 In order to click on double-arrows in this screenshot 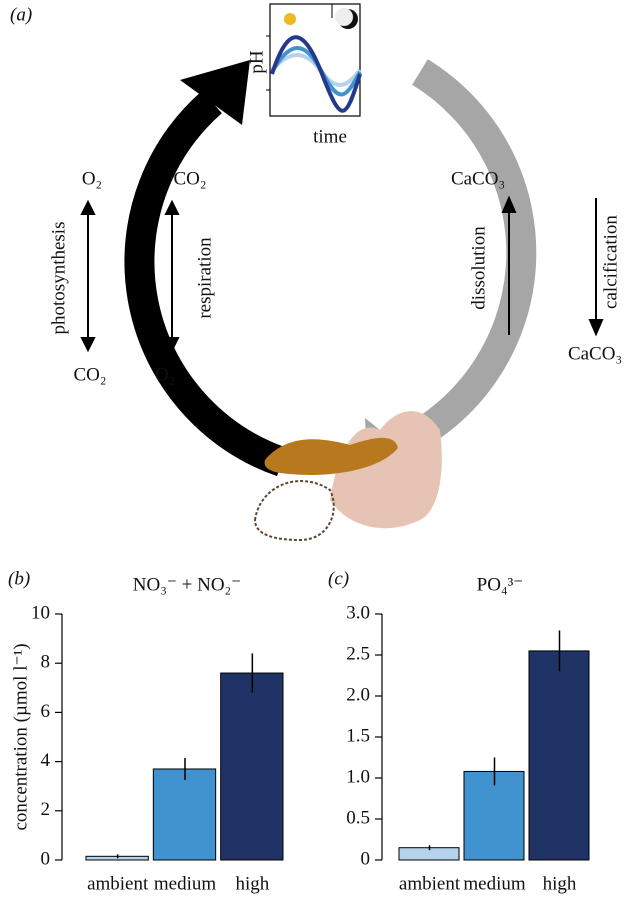, I will do `click(130, 276)`.